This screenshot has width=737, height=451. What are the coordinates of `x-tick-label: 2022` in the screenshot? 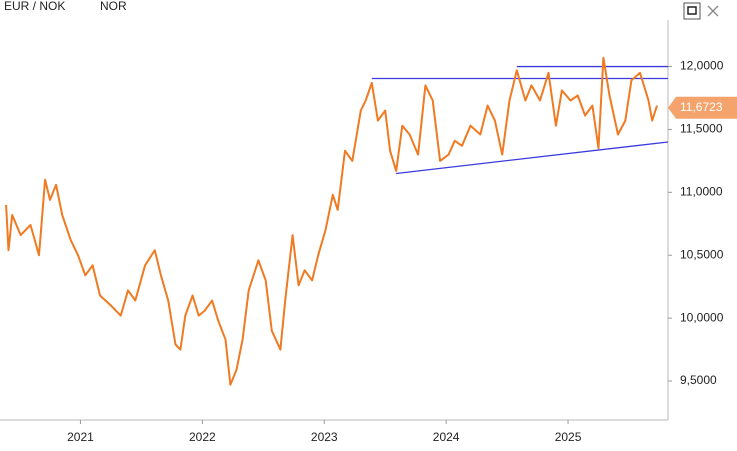 It's located at (202, 437).